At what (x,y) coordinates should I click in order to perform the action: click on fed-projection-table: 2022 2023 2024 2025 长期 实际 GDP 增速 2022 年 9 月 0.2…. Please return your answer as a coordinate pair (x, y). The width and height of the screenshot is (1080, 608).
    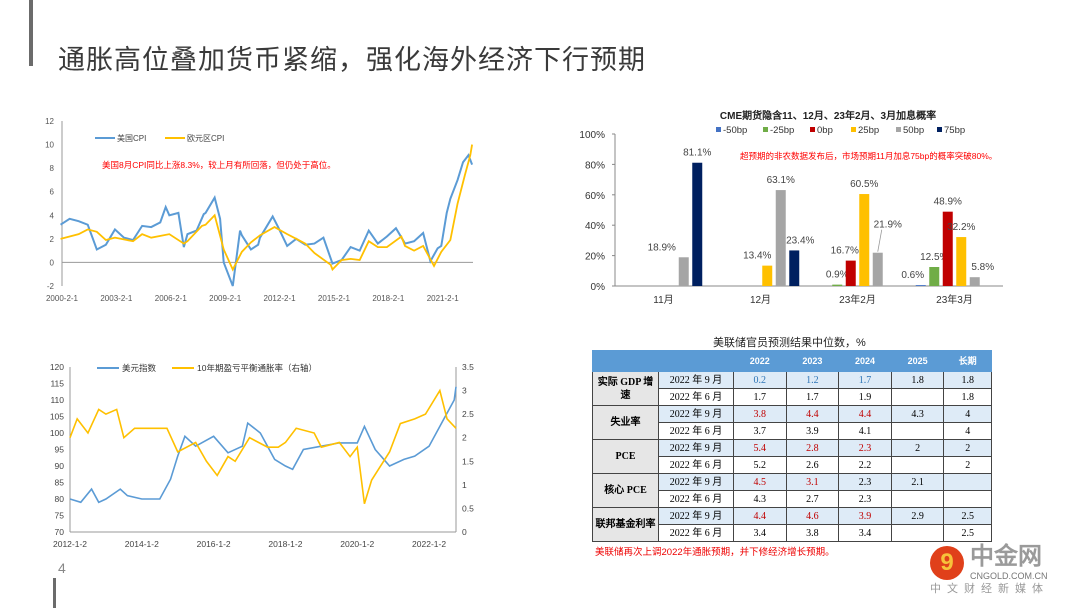
    Looking at the image, I should click on (792, 446).